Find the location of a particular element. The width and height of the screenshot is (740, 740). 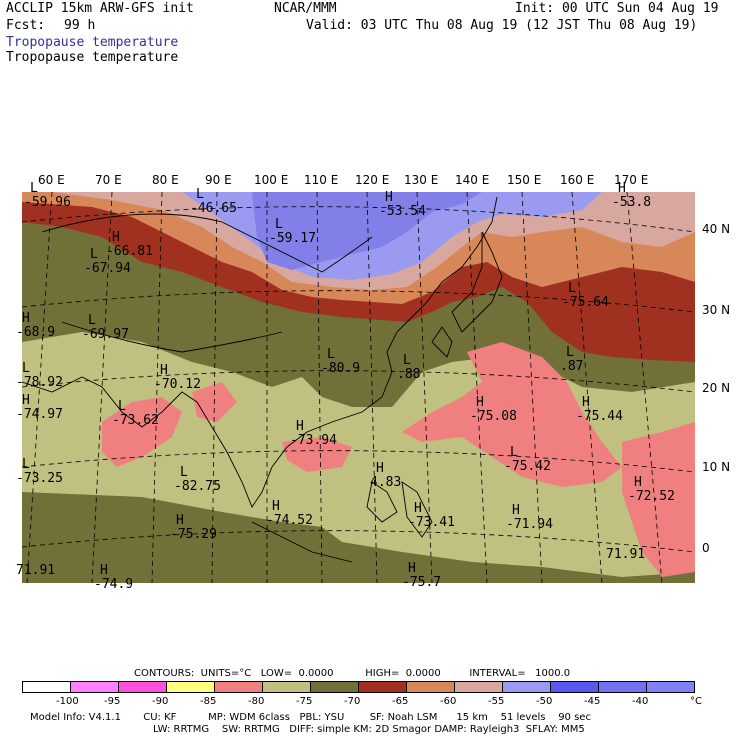

extremum-value: -75.7 is located at coordinates (422, 582).